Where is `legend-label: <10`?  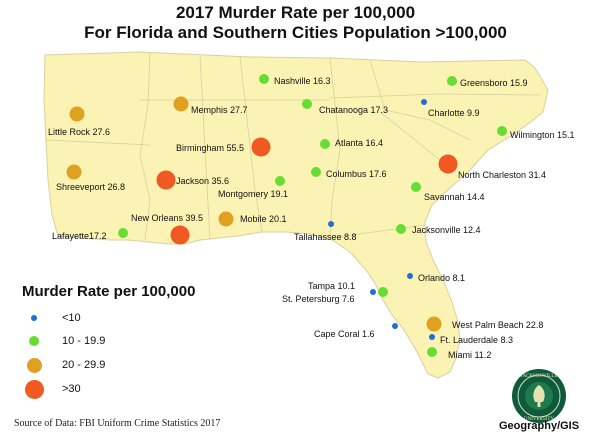 legend-label: <10 is located at coordinates (71, 318).